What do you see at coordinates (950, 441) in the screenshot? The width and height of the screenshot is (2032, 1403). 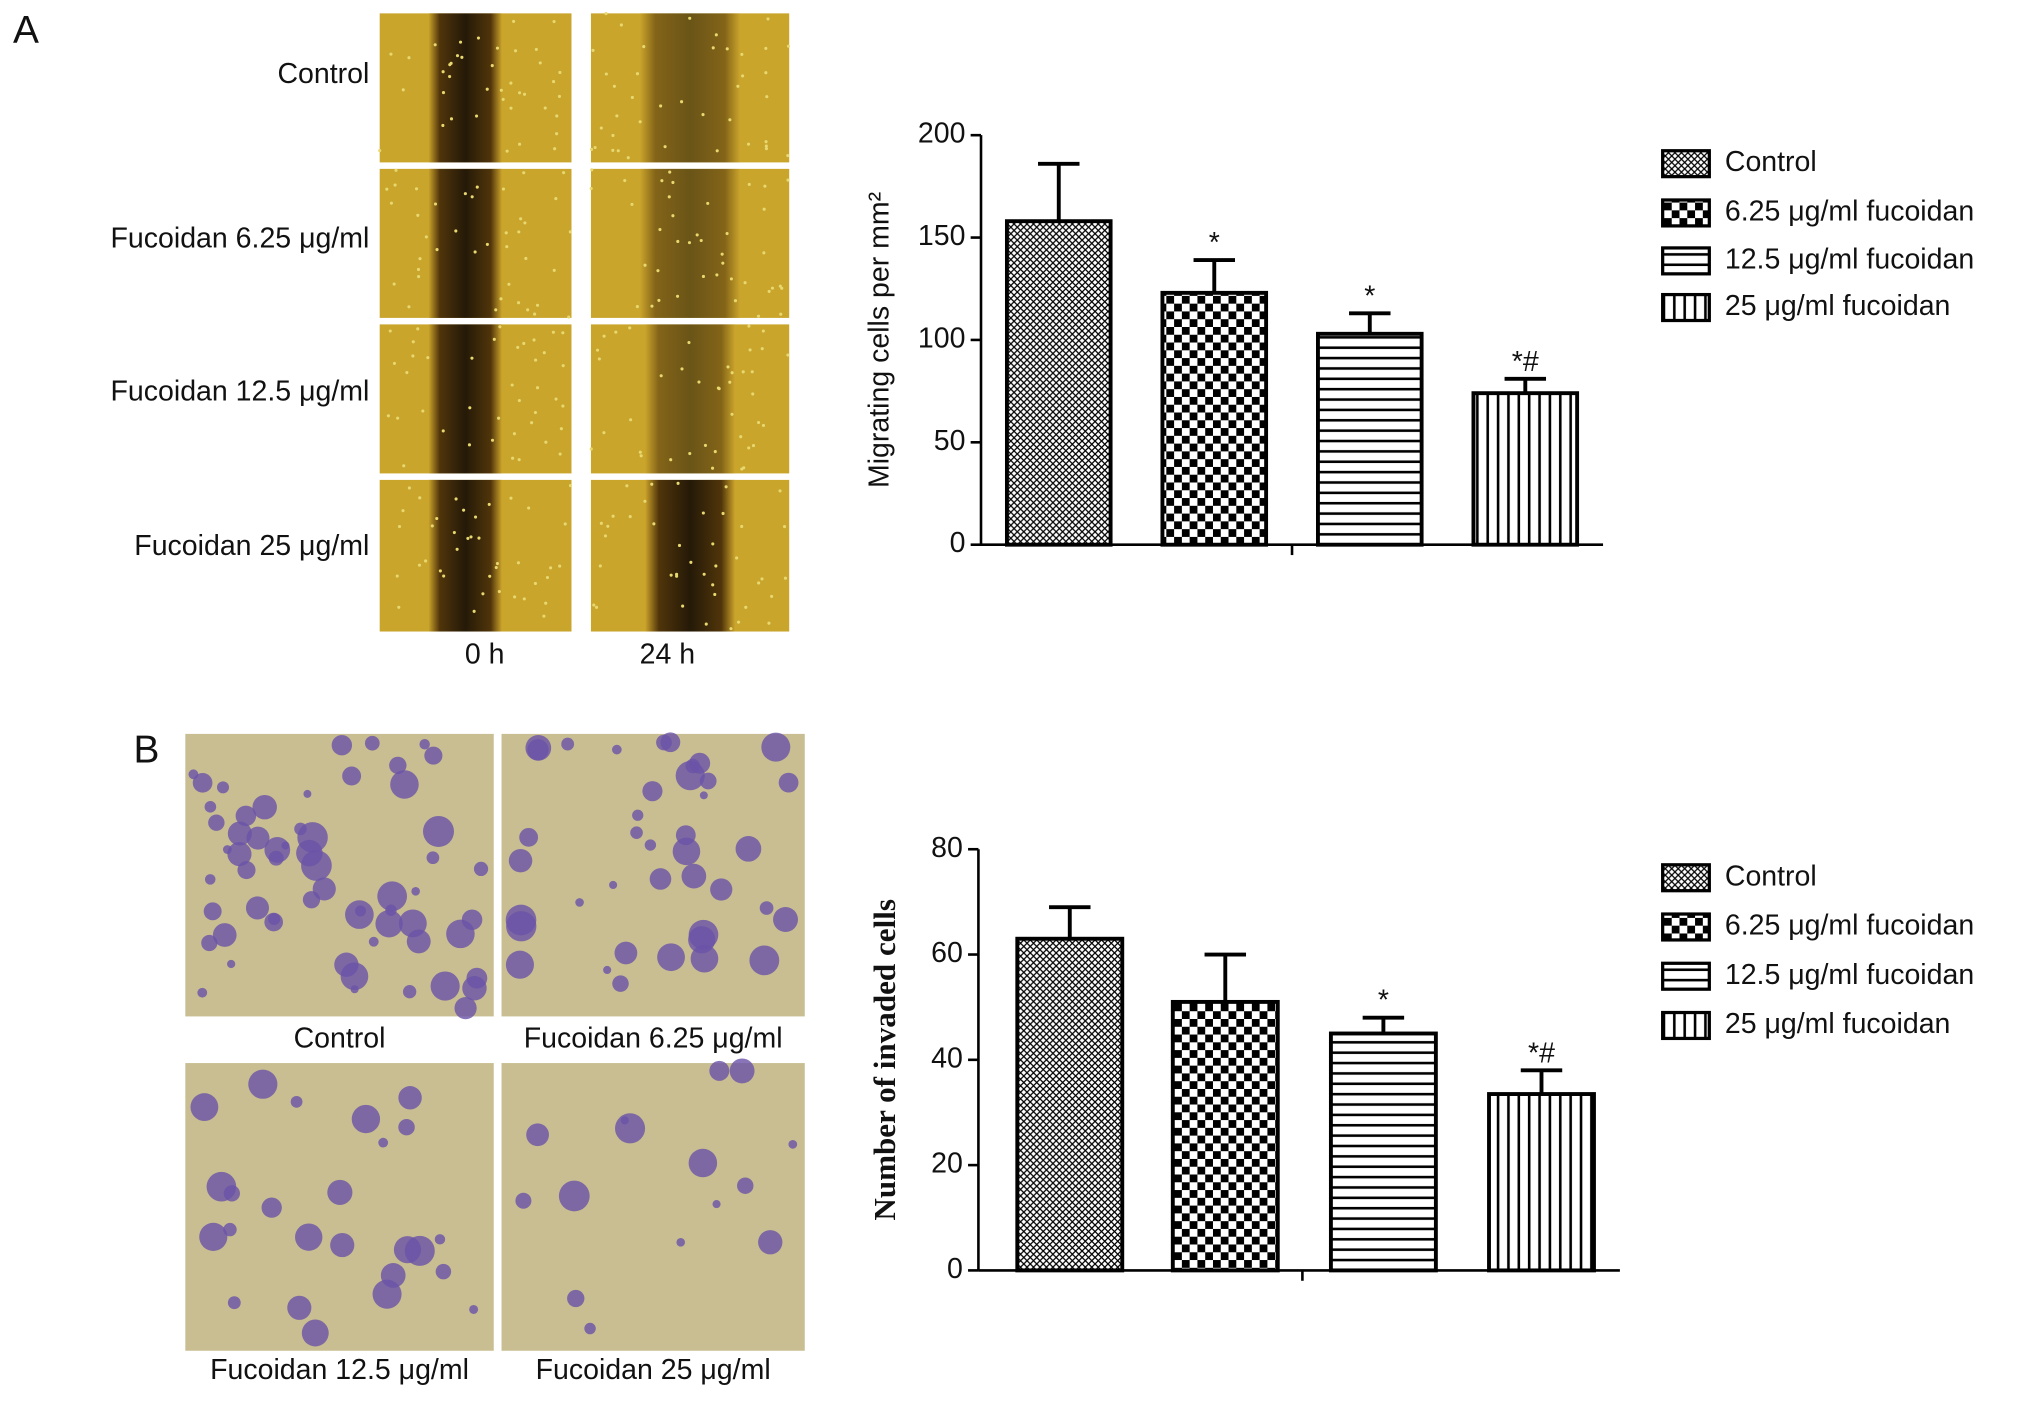 I see `y-tick-label: 50` at bounding box center [950, 441].